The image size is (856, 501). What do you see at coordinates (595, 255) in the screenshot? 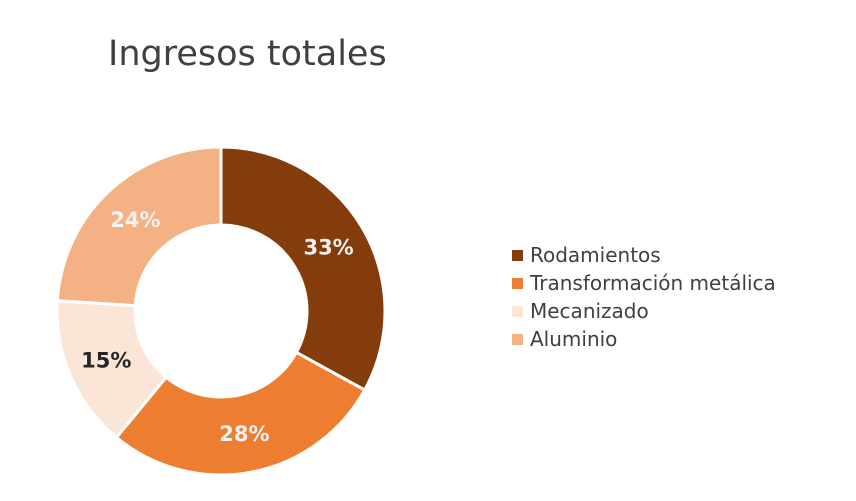
I see `legend-label: Rodamientos` at bounding box center [595, 255].